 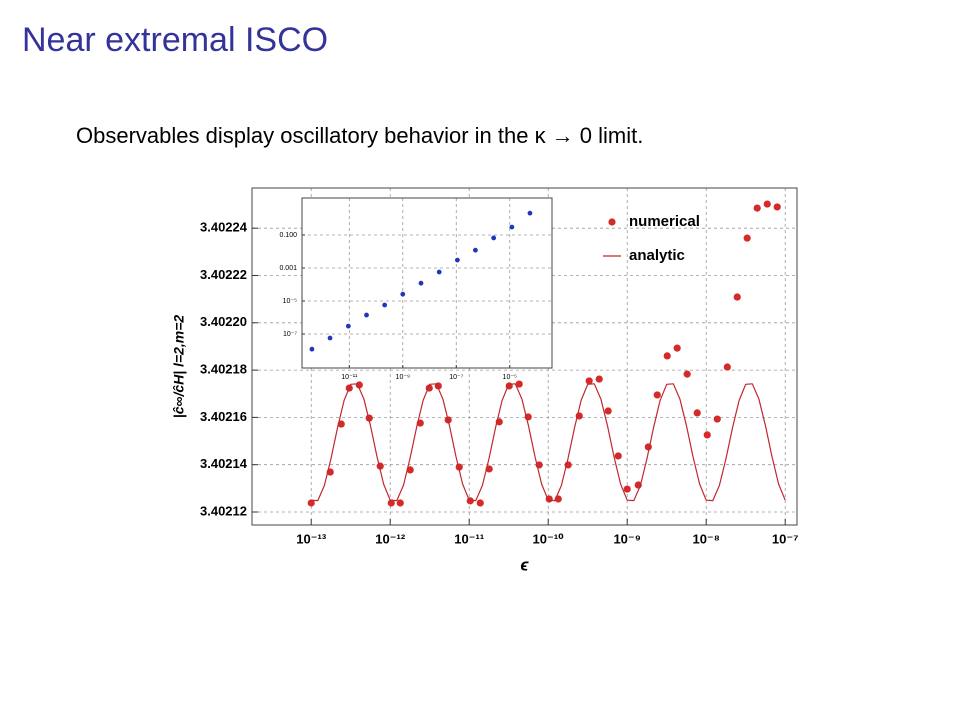 I want to click on y-tick-label: 3.40224, so click(x=224, y=227).